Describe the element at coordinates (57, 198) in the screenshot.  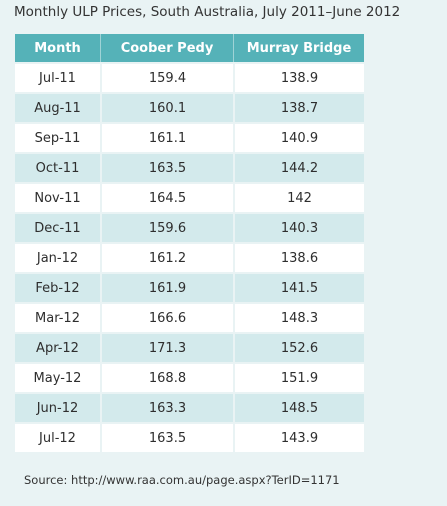
I see `month-cell: Nov-11` at that location.